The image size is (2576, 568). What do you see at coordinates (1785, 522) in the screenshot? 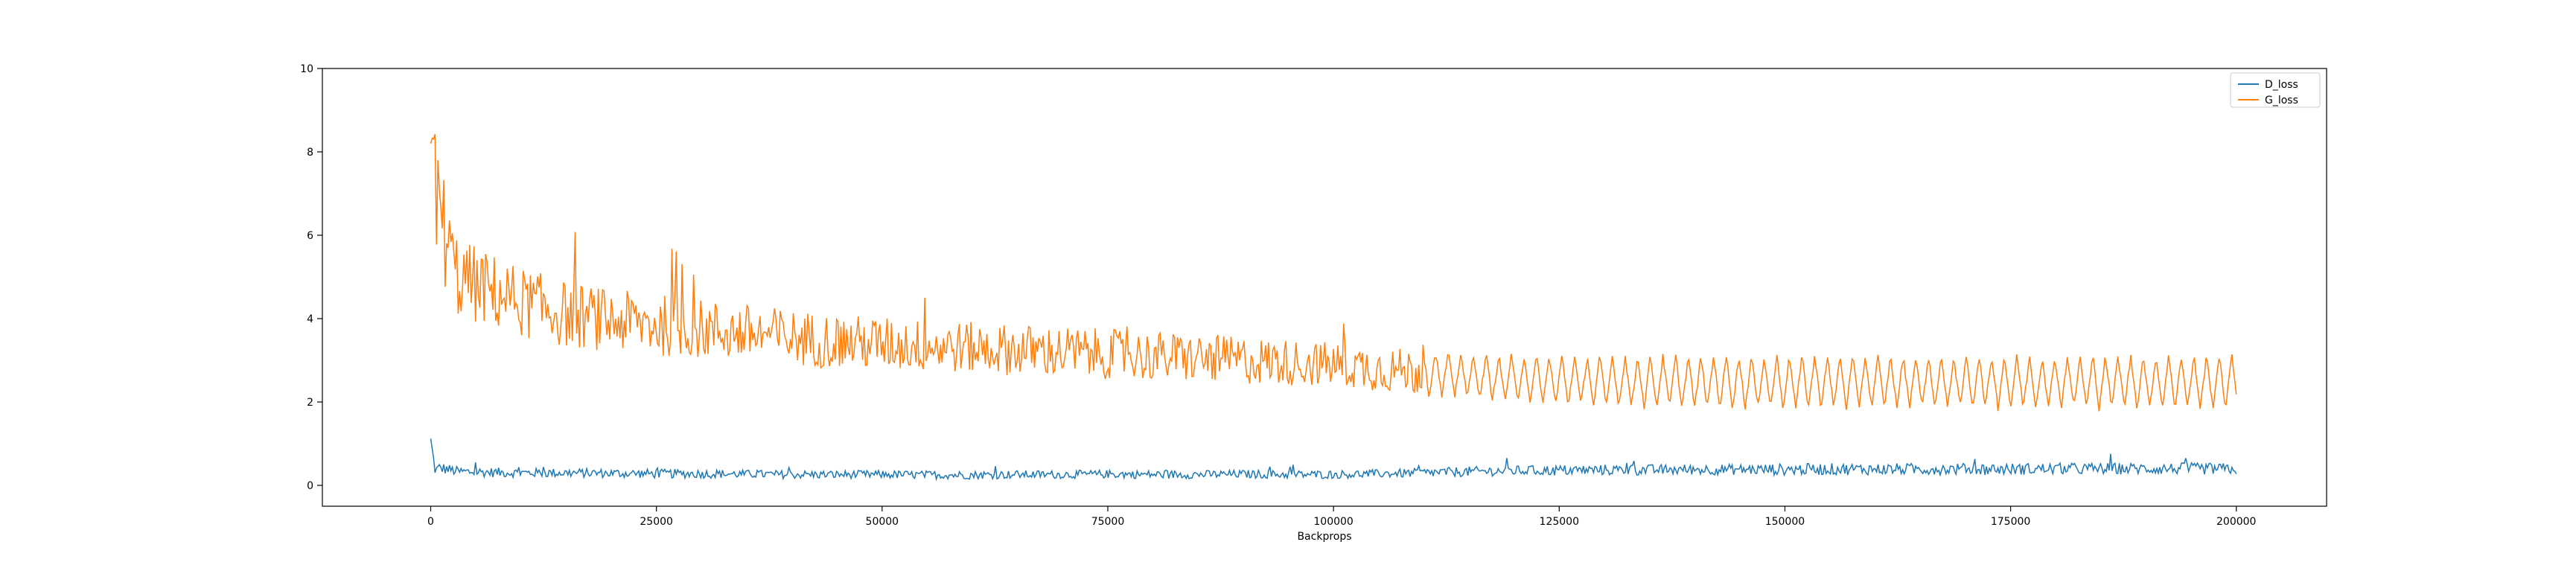
I see `x-tick-label: 150000` at bounding box center [1785, 522].